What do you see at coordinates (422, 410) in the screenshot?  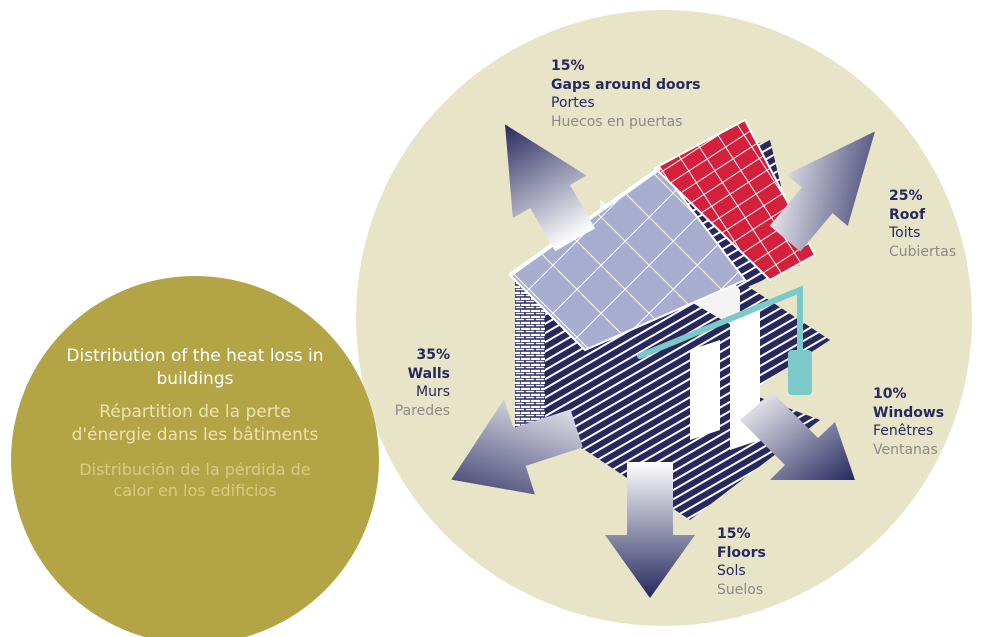 I see `walls-label-es: Paredes` at bounding box center [422, 410].